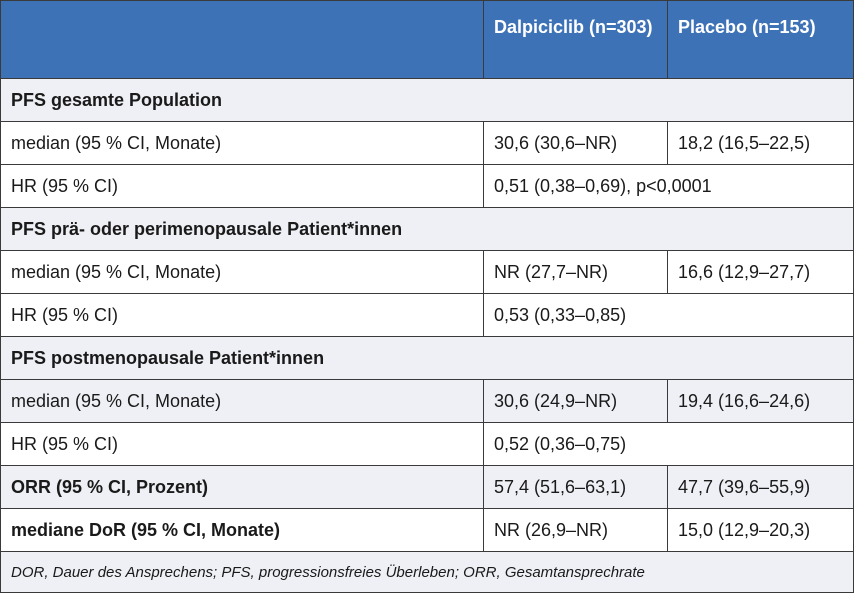 This screenshot has height=599, width=854. Describe the element at coordinates (575, 487) in the screenshot. I see `dalpiciclib-value: 57,4 (51,6–63,1)` at that location.